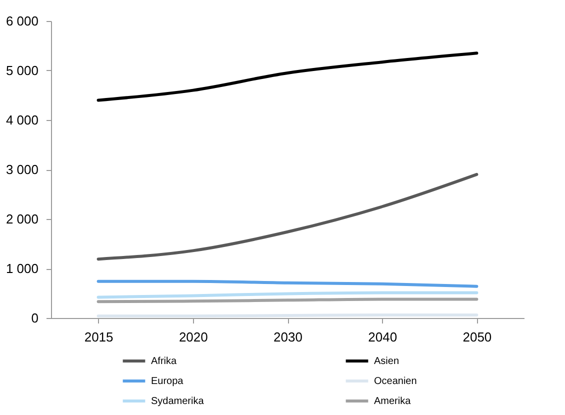 The height and width of the screenshot is (415, 565). Describe the element at coordinates (383, 337) in the screenshot. I see `x-tick-label: 2040` at that location.